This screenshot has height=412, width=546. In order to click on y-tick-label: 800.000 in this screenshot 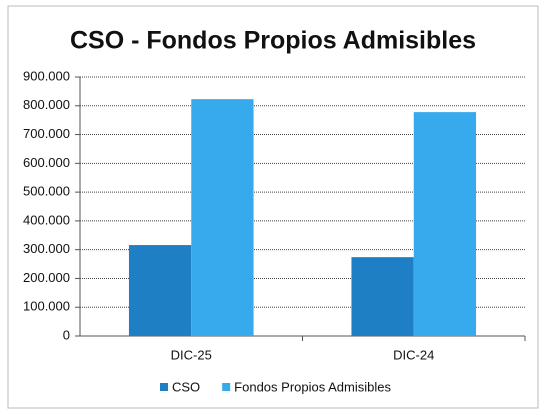, I will do `click(46, 104)`.